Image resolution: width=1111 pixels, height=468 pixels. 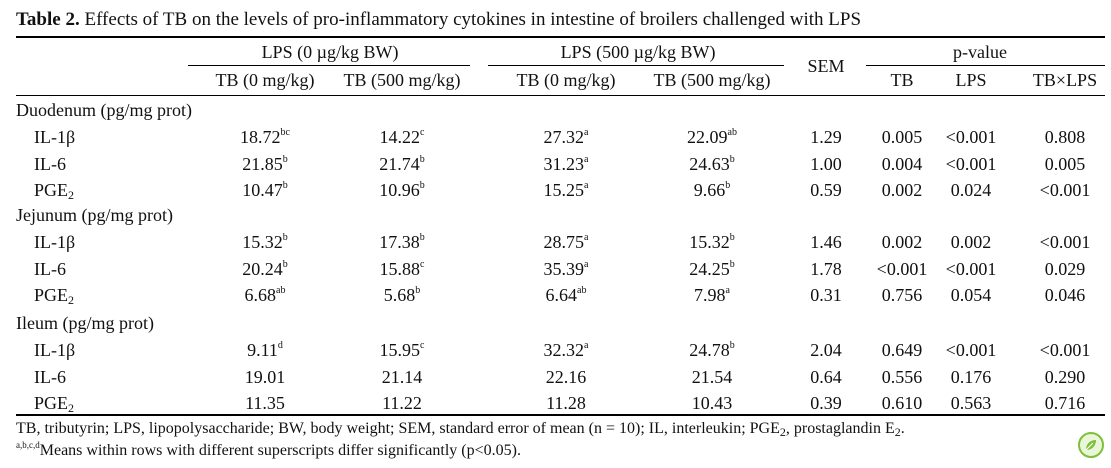 What do you see at coordinates (1065, 80) in the screenshot?
I see `pcol-header-interaction: TB×LPS` at bounding box center [1065, 80].